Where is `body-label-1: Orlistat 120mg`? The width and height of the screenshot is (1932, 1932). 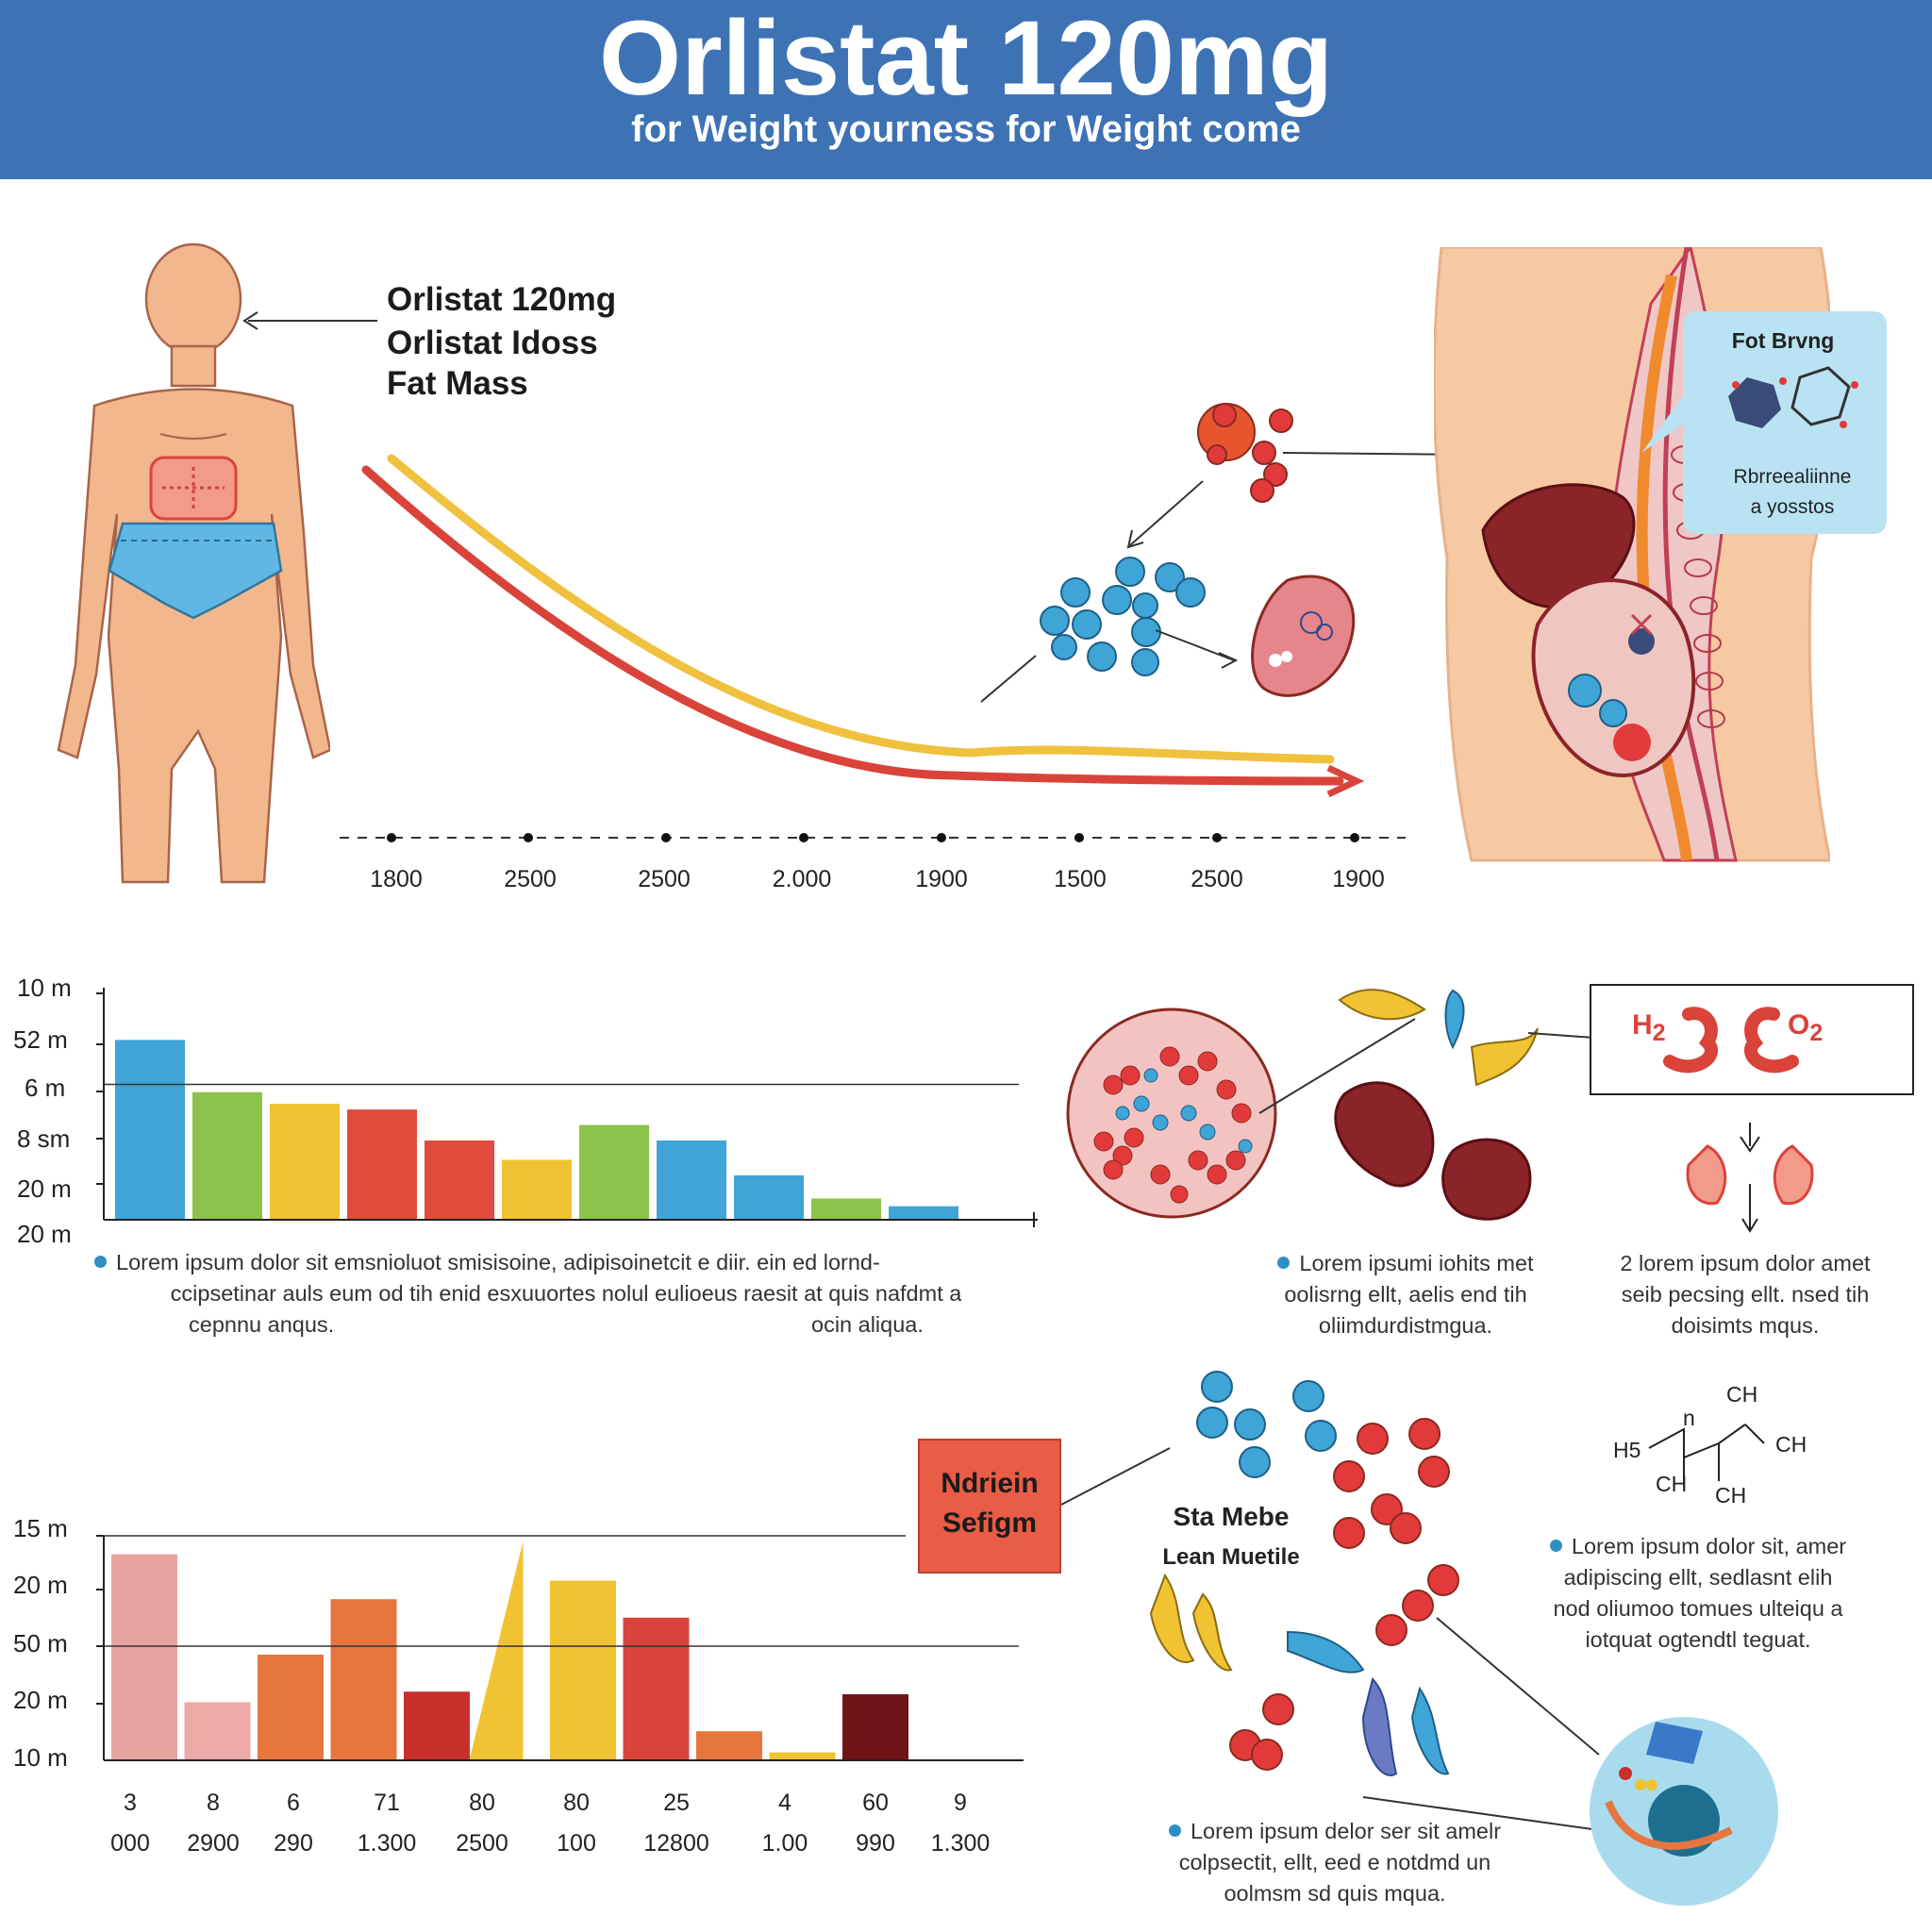 body-label-1: Orlistat 120mg is located at coordinates (502, 299).